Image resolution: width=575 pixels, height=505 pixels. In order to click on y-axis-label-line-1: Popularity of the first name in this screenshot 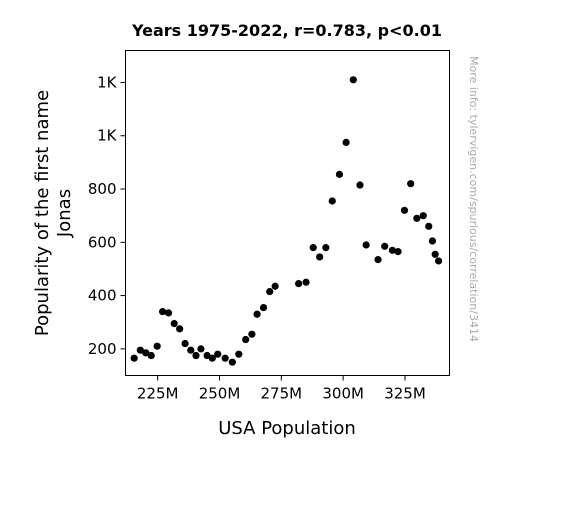, I will do `click(42, 213)`.